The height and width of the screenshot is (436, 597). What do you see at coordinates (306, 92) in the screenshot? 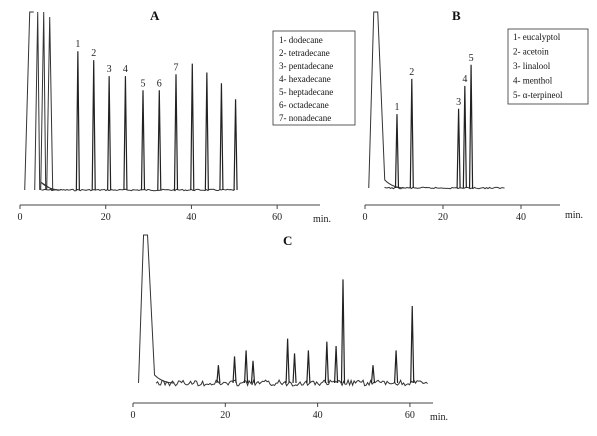
I see `panel-a-legend-entry-5: 5- heptadecane` at bounding box center [306, 92].